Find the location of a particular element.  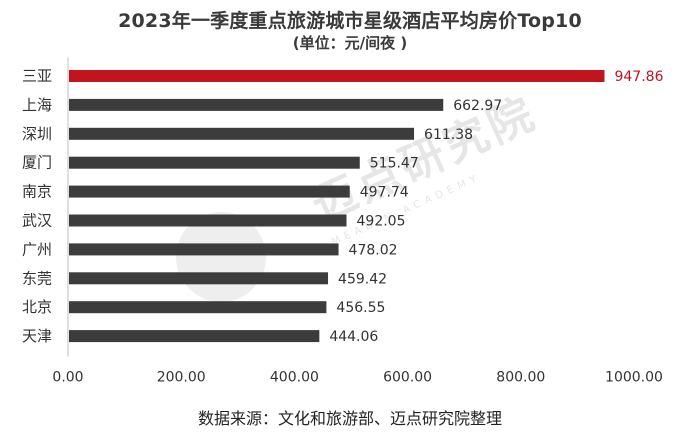

category-label: 东莞 is located at coordinates (37, 278).